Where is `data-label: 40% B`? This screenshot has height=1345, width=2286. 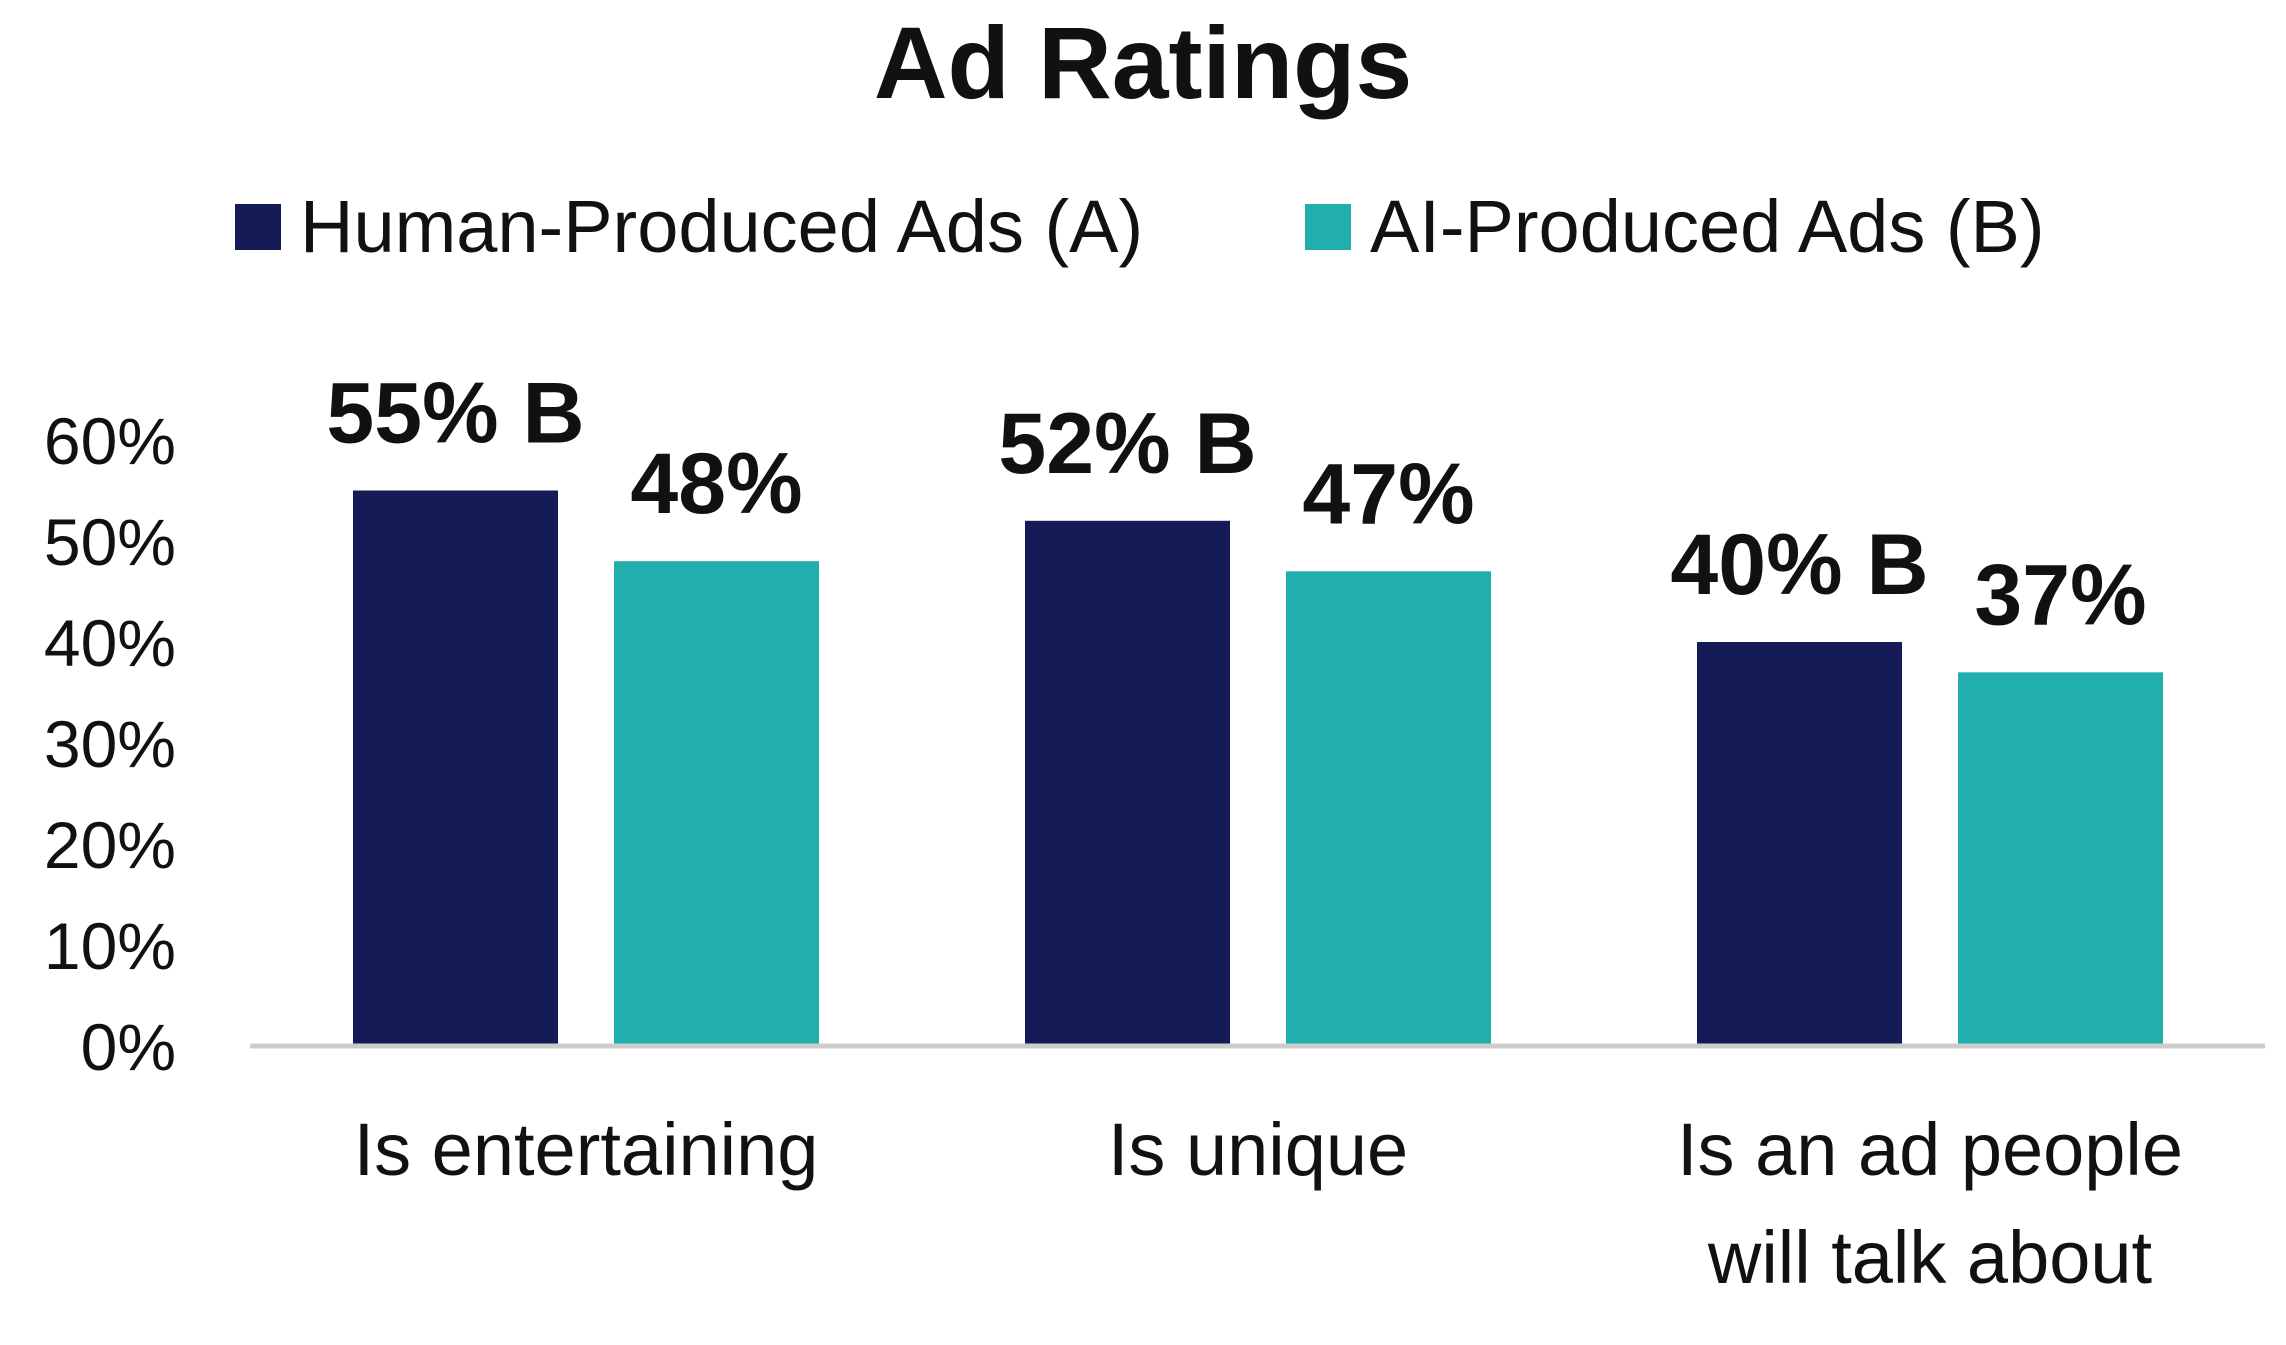 data-label: 40% B is located at coordinates (1799, 565).